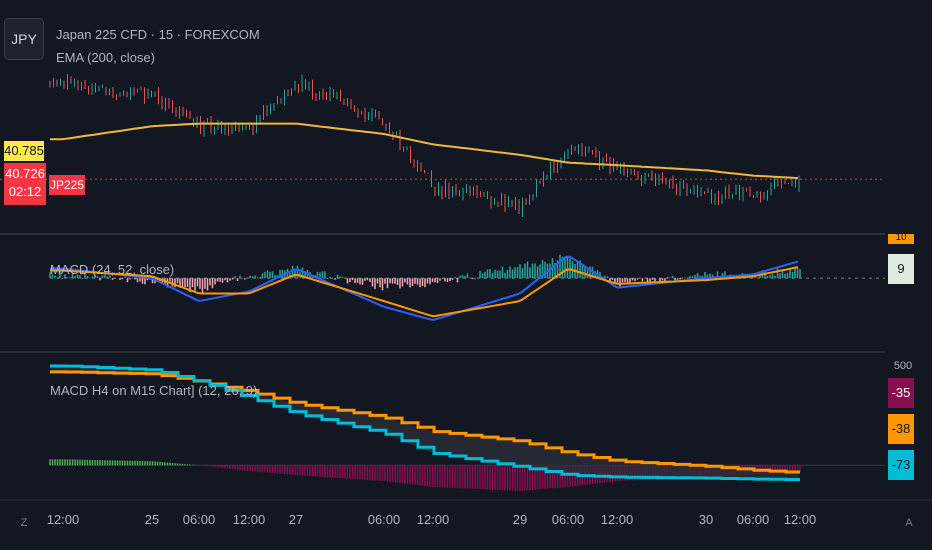  I want to click on ema-price-tag: 40.785, so click(24, 151).